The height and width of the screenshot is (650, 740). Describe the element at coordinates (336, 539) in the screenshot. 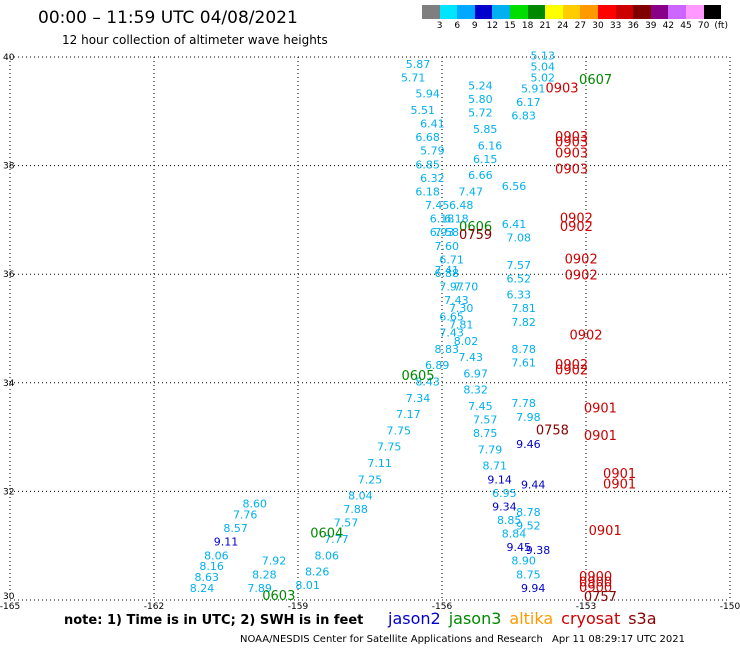

I see `swh-value: 7.77` at that location.